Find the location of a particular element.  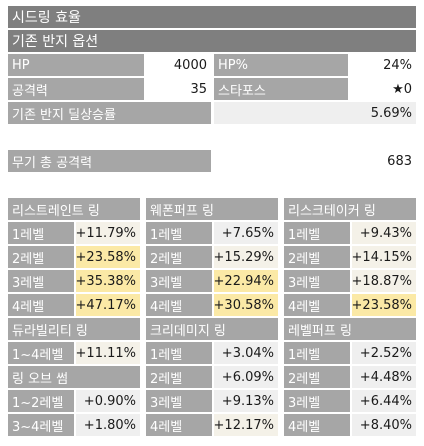

risk-taker-level-2: 2레벨 is located at coordinates (317, 257).